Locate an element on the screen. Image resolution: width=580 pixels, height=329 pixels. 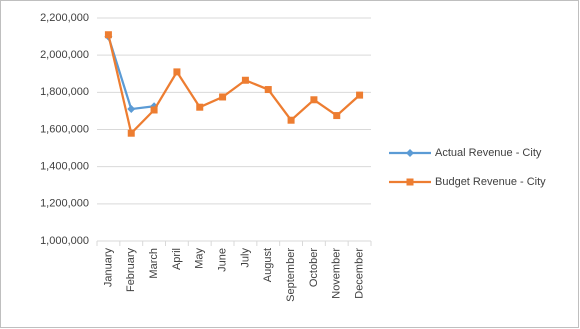
legend-label: Budget Revenue - City is located at coordinates (490, 182).